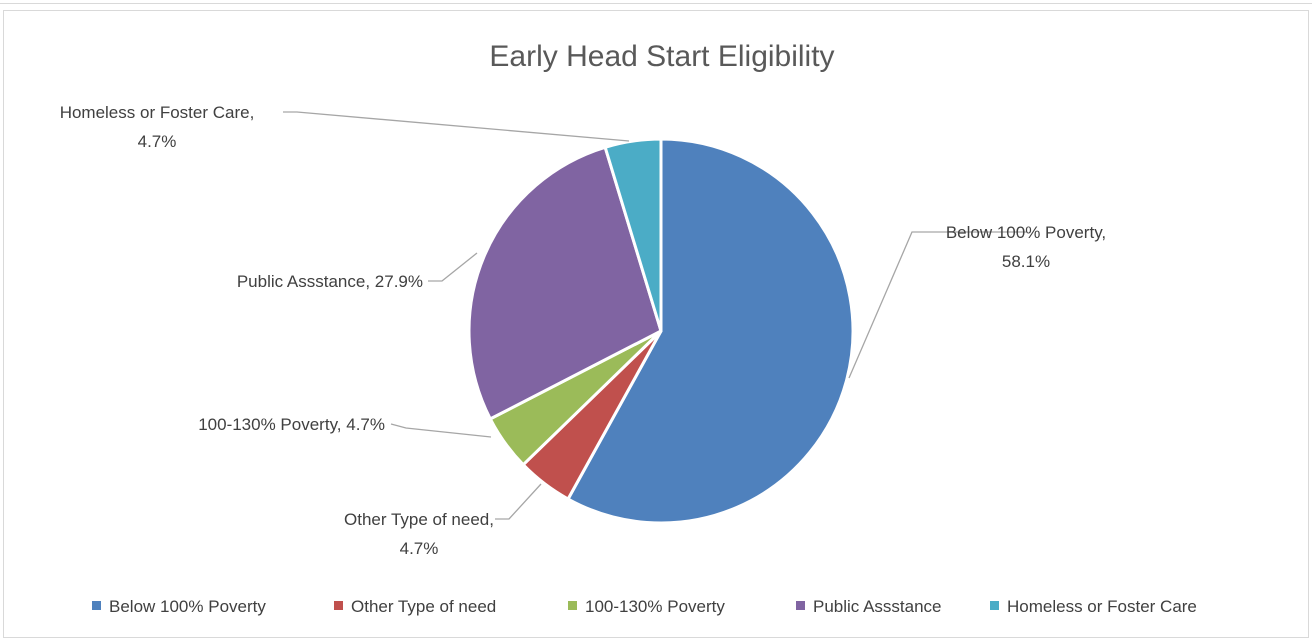 Image resolution: width=1312 pixels, height=642 pixels. I want to click on leader-line-homeless-or-foster-care, so click(456, 126).